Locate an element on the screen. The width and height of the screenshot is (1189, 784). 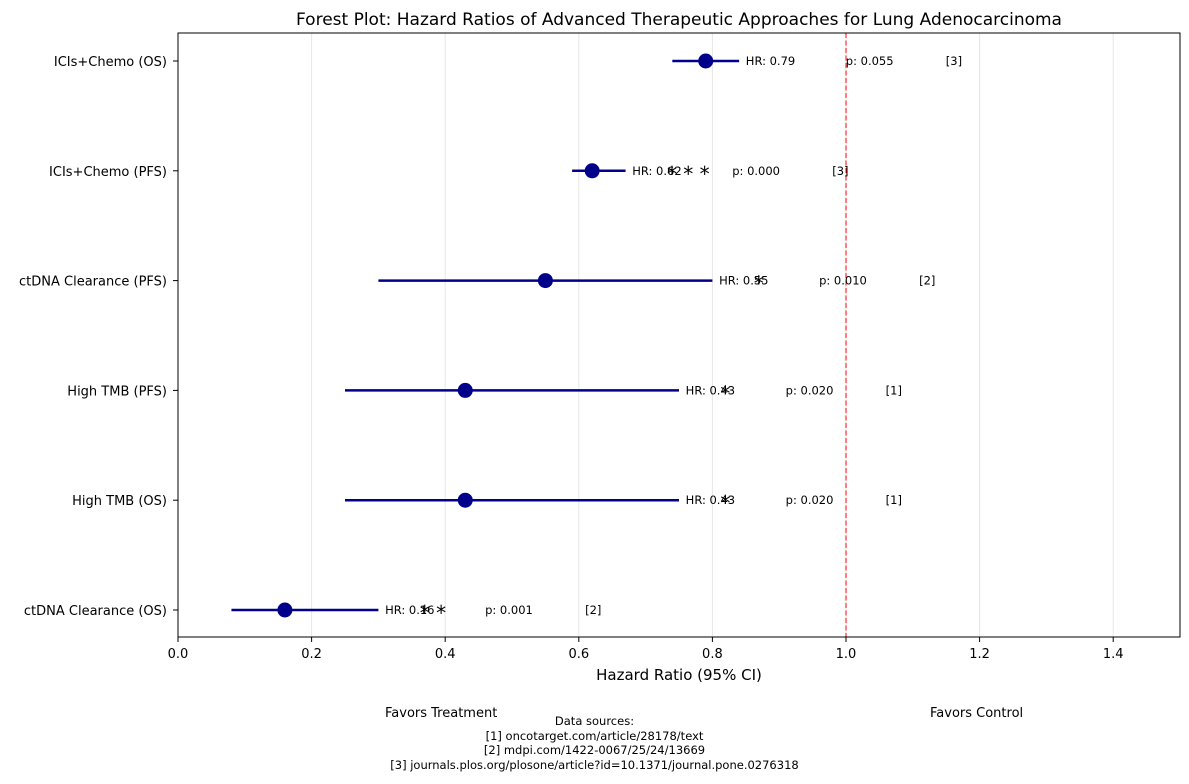
source-2: [2] mdpi.com/1422-0067/25/24/13669 is located at coordinates (594, 750).